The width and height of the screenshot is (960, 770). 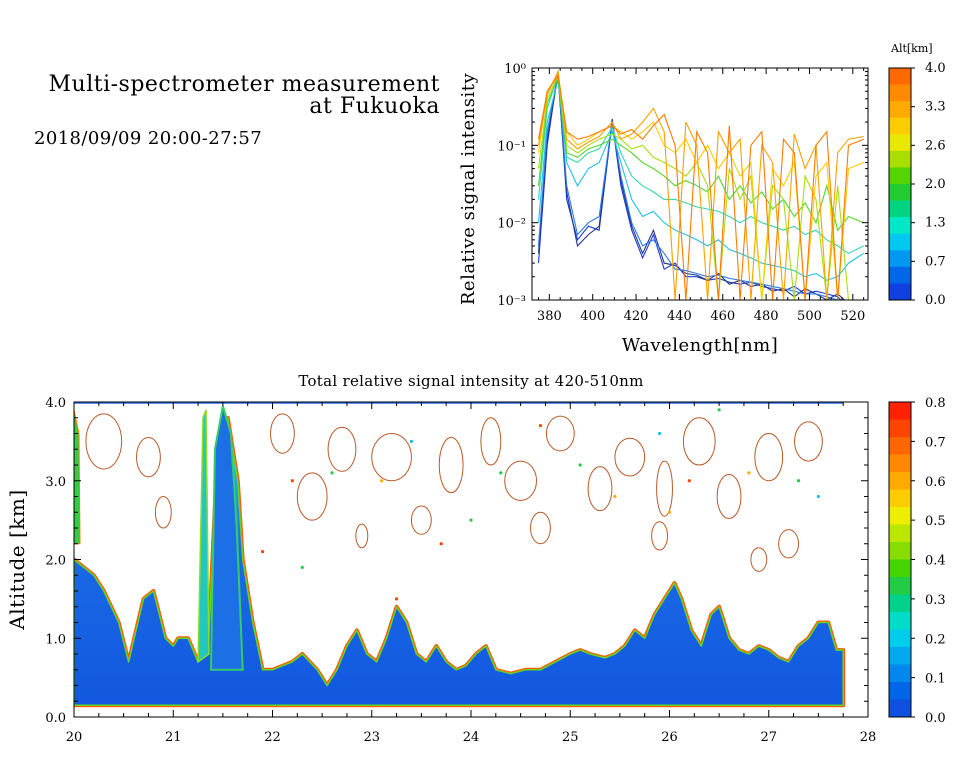 I want to click on intensity-colorbar-tick-label: 0.4, so click(x=935, y=561).